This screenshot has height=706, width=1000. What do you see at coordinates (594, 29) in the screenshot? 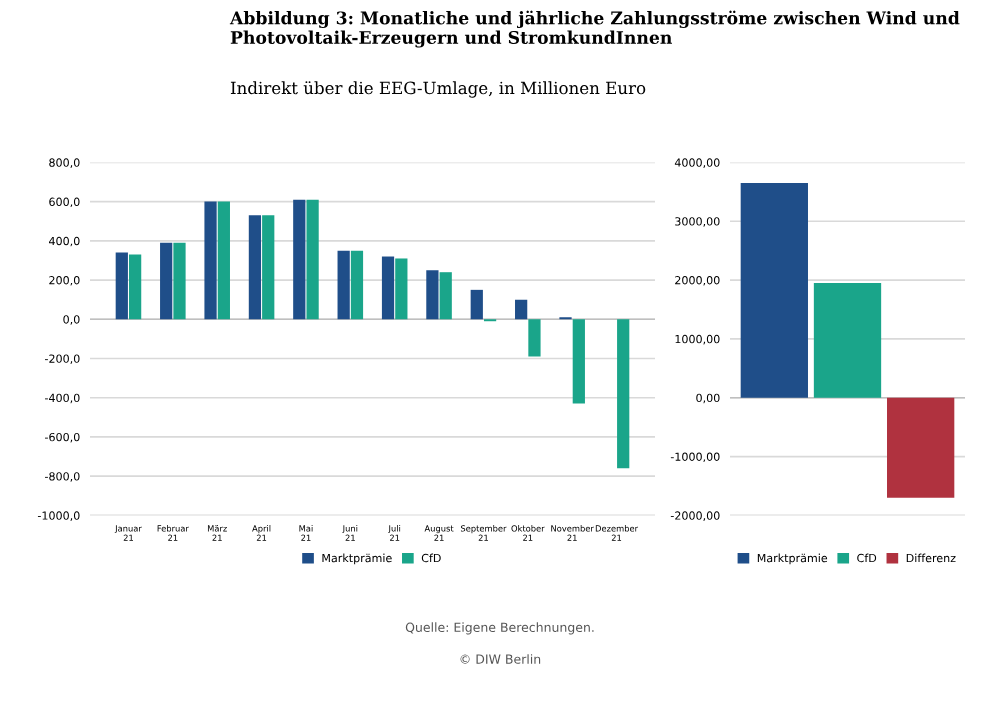
I see `chart-title: Abbildung 3: Monatliche und jährliche Zahlungsströme zwischen Wind und Photovoltaik-Erzeugern und StromkundInnen` at bounding box center [594, 29].